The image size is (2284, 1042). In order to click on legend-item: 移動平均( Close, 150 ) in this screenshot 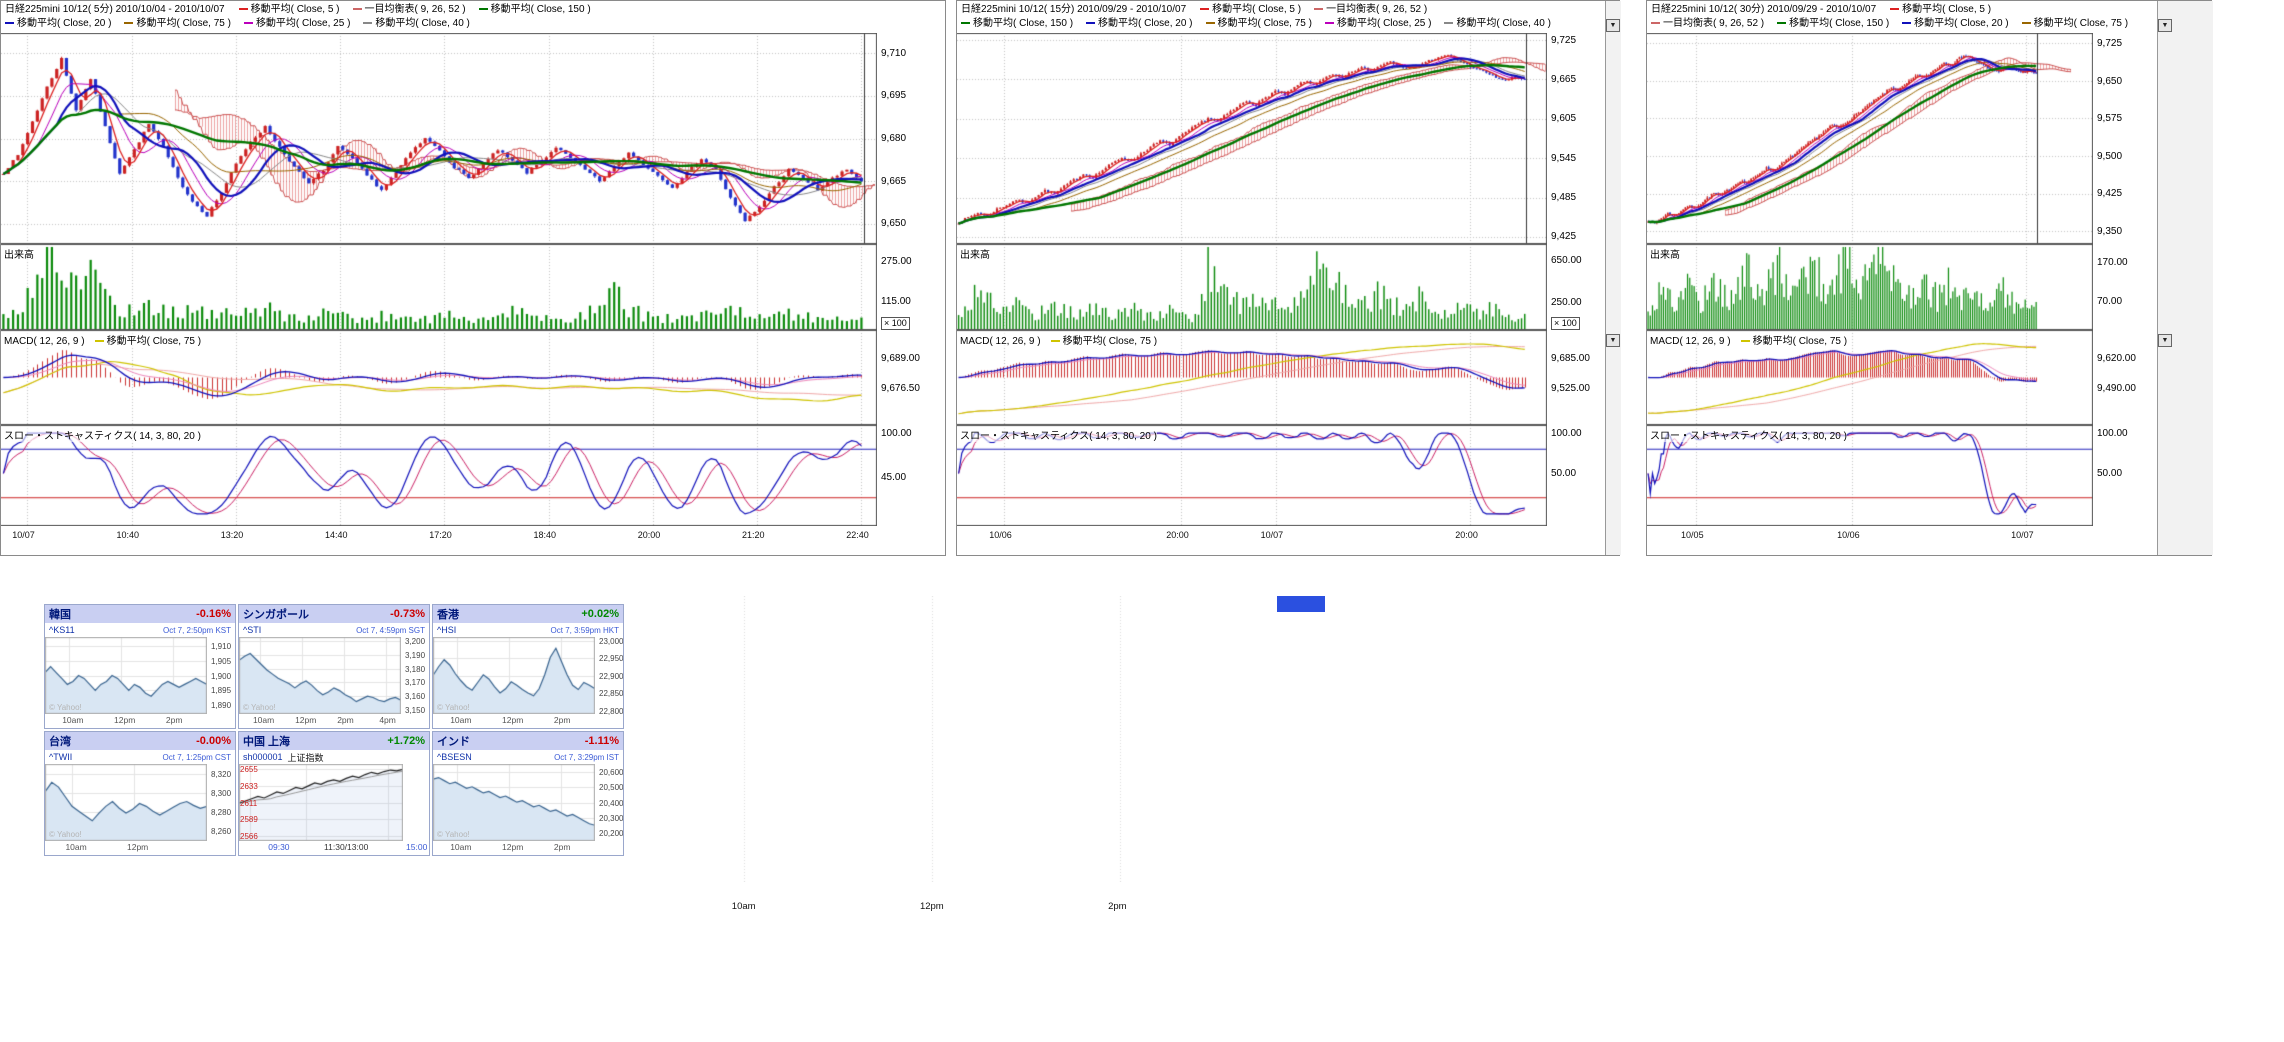, I will do `click(534, 9)`.